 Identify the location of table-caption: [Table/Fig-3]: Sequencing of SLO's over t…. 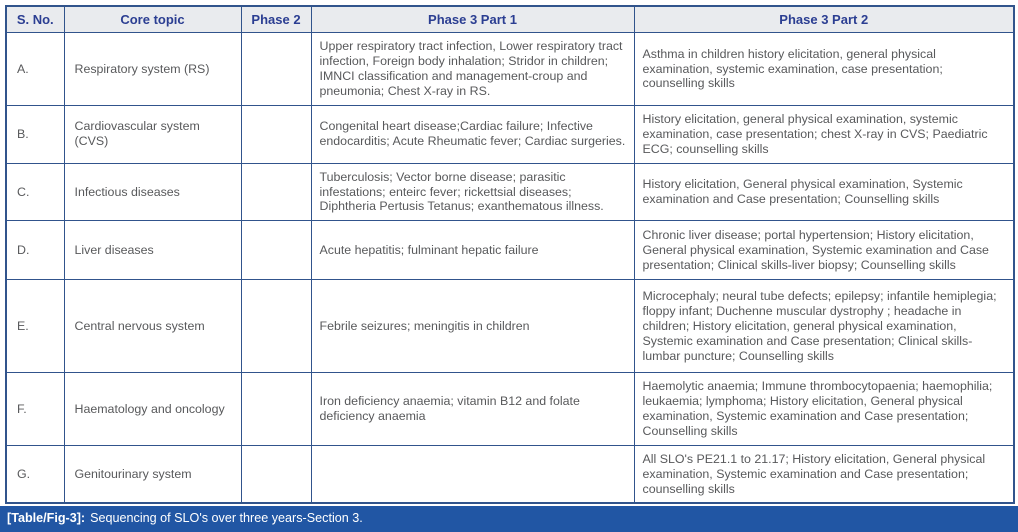
(509, 519).